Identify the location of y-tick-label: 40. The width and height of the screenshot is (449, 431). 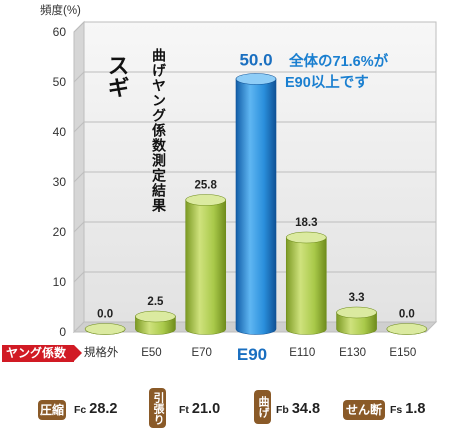
(60, 132).